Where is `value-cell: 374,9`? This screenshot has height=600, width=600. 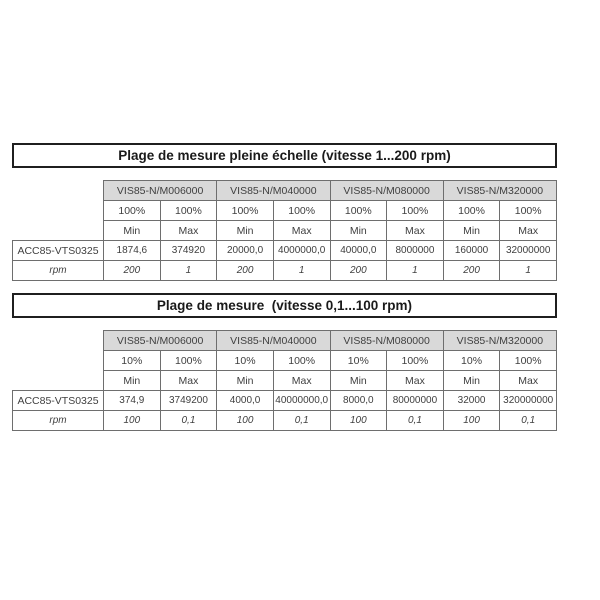 value-cell: 374,9 is located at coordinates (132, 400).